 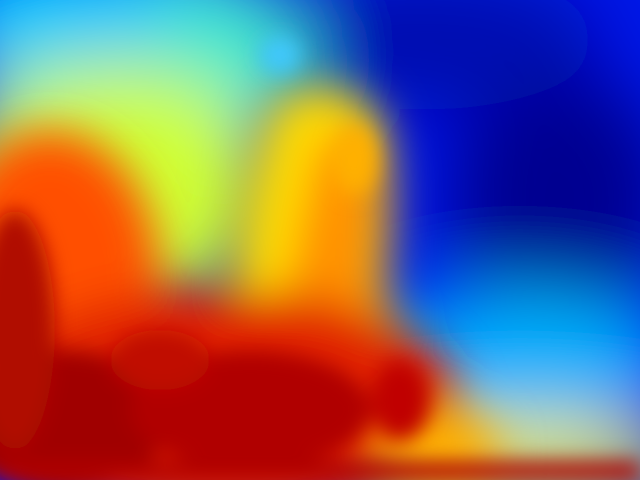 What do you see at coordinates (355, 160) in the screenshot?
I see `figure-head` at bounding box center [355, 160].